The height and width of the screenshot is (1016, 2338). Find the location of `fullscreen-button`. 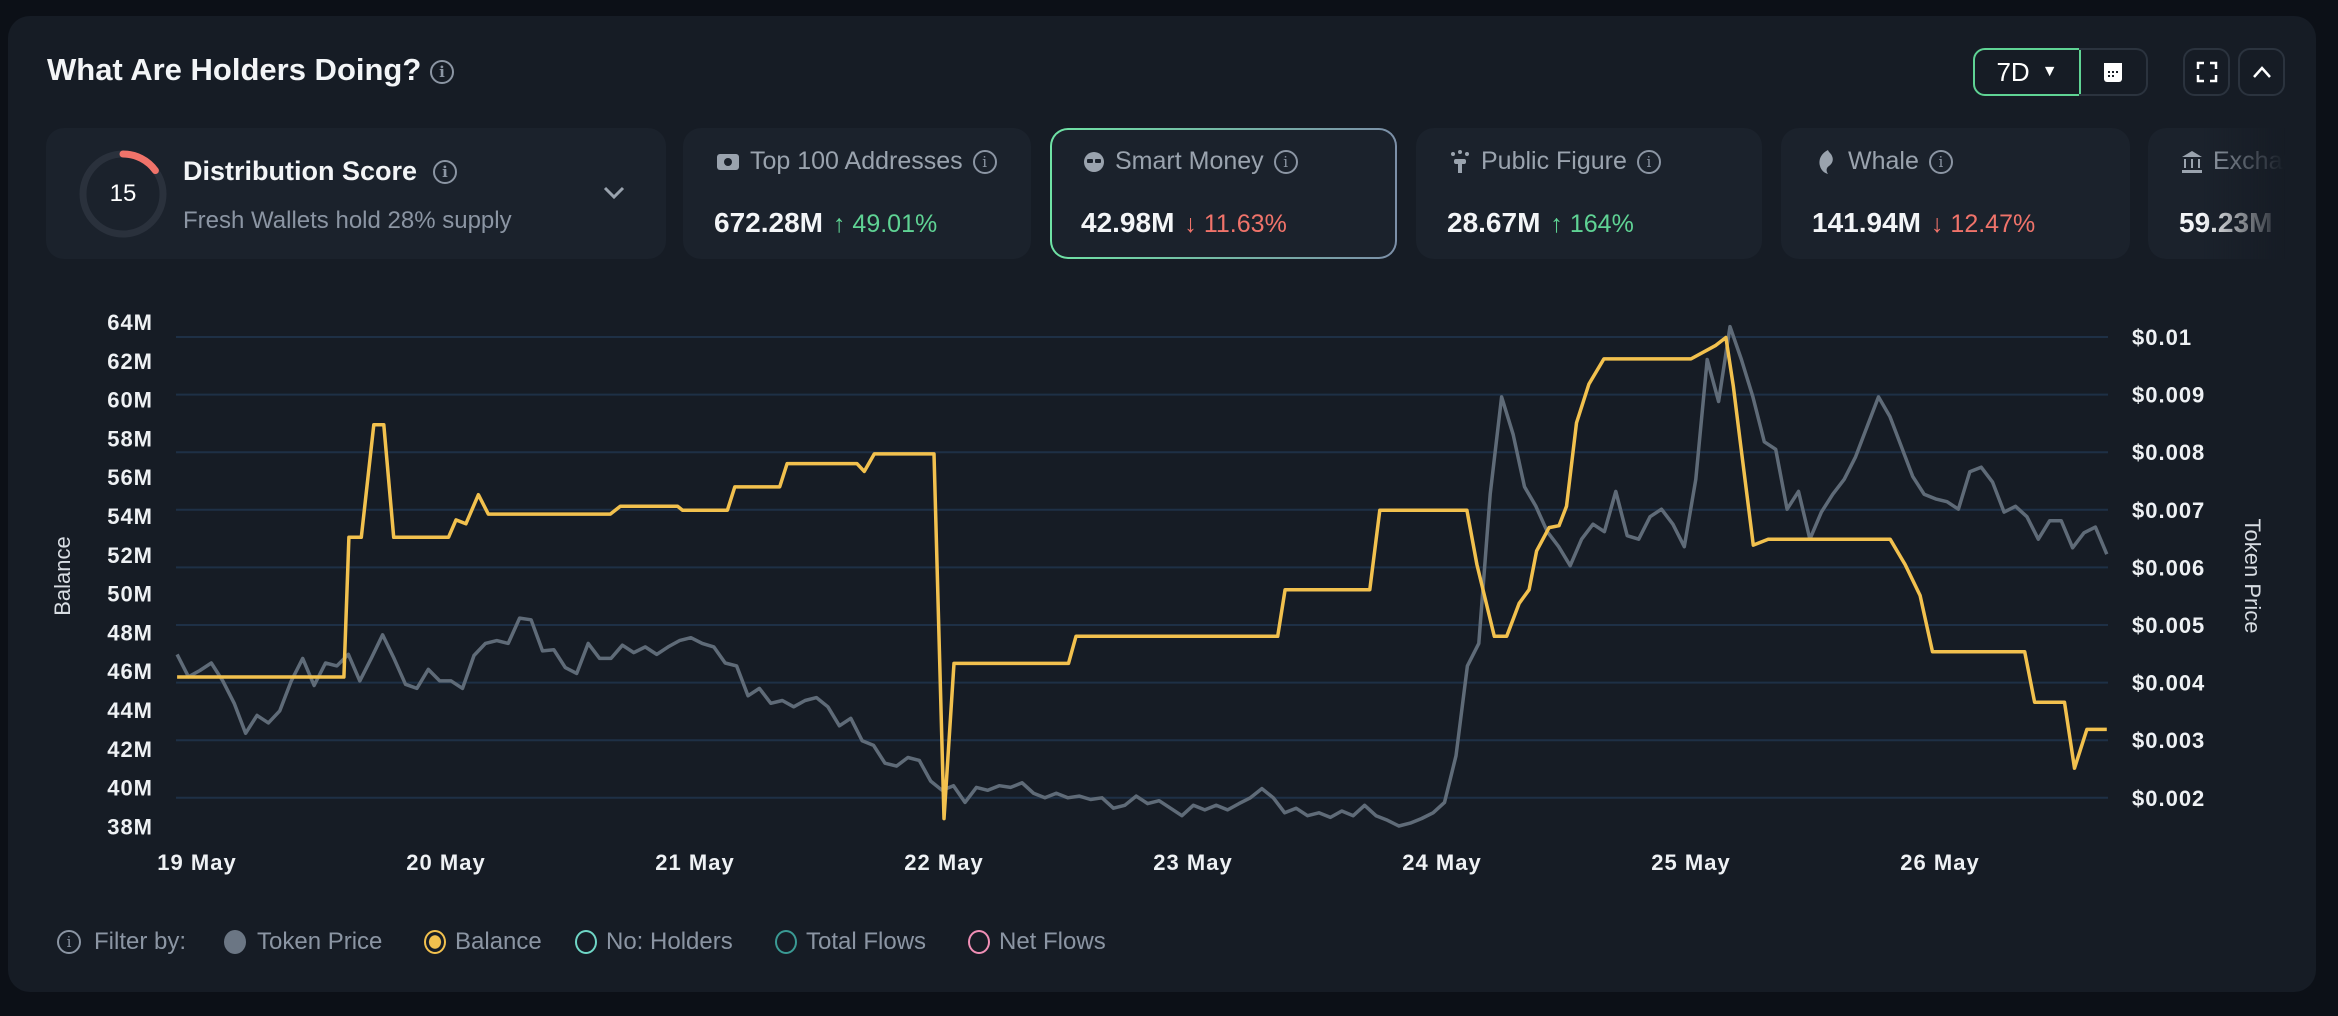

fullscreen-button is located at coordinates (2206, 72).